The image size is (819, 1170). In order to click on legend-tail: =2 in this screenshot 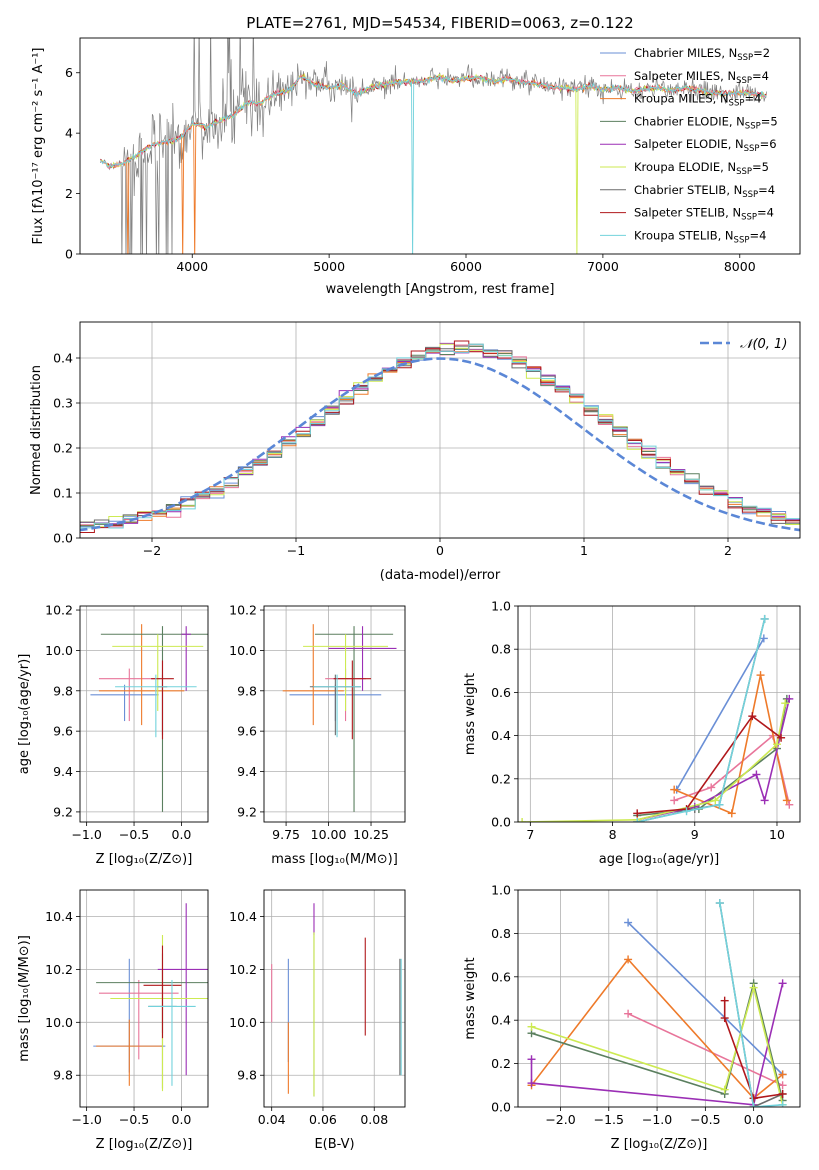, I will do `click(761, 53)`.